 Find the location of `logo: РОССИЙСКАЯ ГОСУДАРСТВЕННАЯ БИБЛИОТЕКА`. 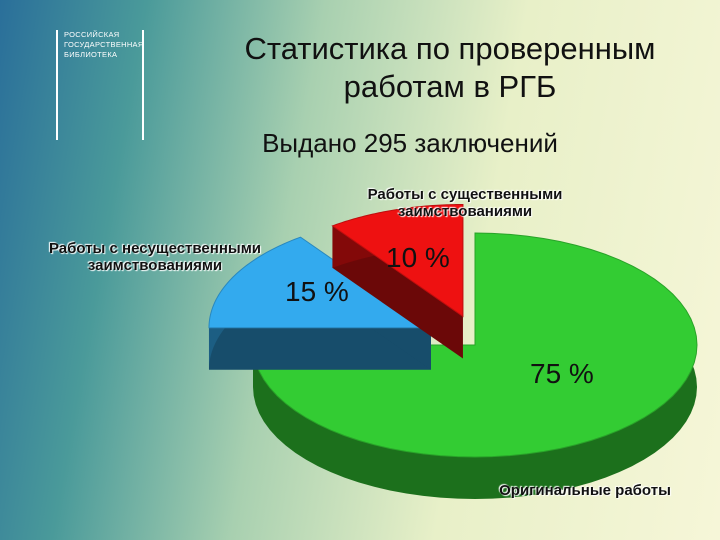

logo: РОССИЙСКАЯ ГОСУДАРСТВЕННАЯ БИБЛИОТЕКА is located at coordinates (100, 85).